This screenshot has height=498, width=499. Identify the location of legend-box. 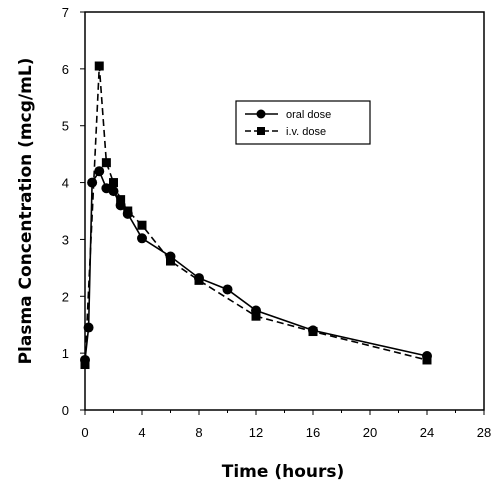
(303, 122).